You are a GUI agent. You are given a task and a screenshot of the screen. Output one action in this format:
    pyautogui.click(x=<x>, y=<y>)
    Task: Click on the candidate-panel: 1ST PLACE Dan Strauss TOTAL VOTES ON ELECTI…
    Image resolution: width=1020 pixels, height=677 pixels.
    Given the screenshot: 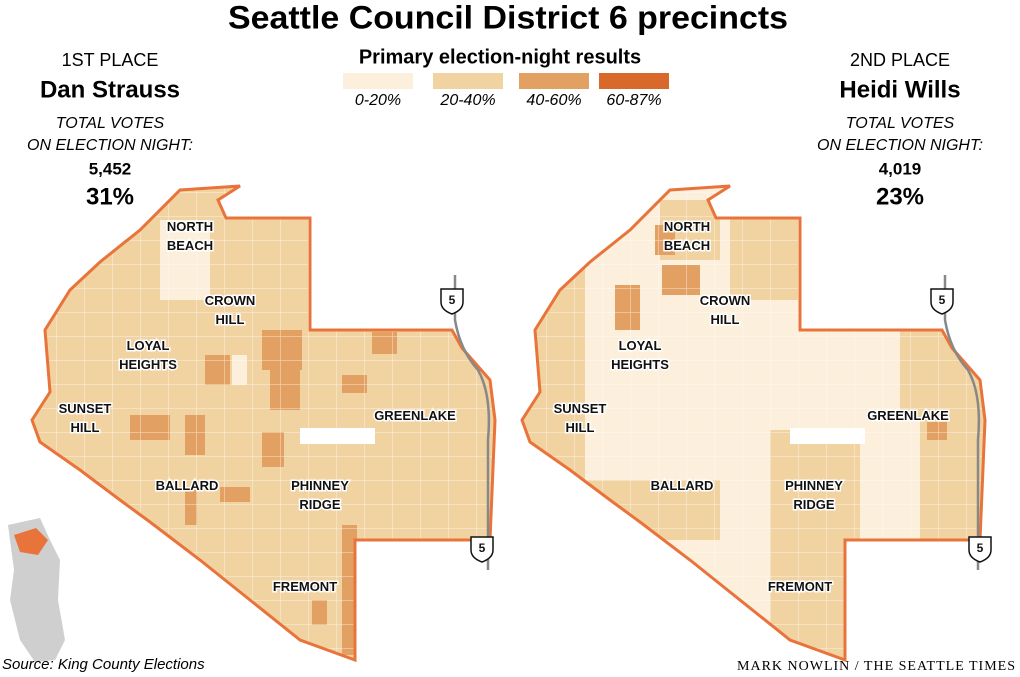 What is the action you would take?
    pyautogui.click(x=110, y=130)
    